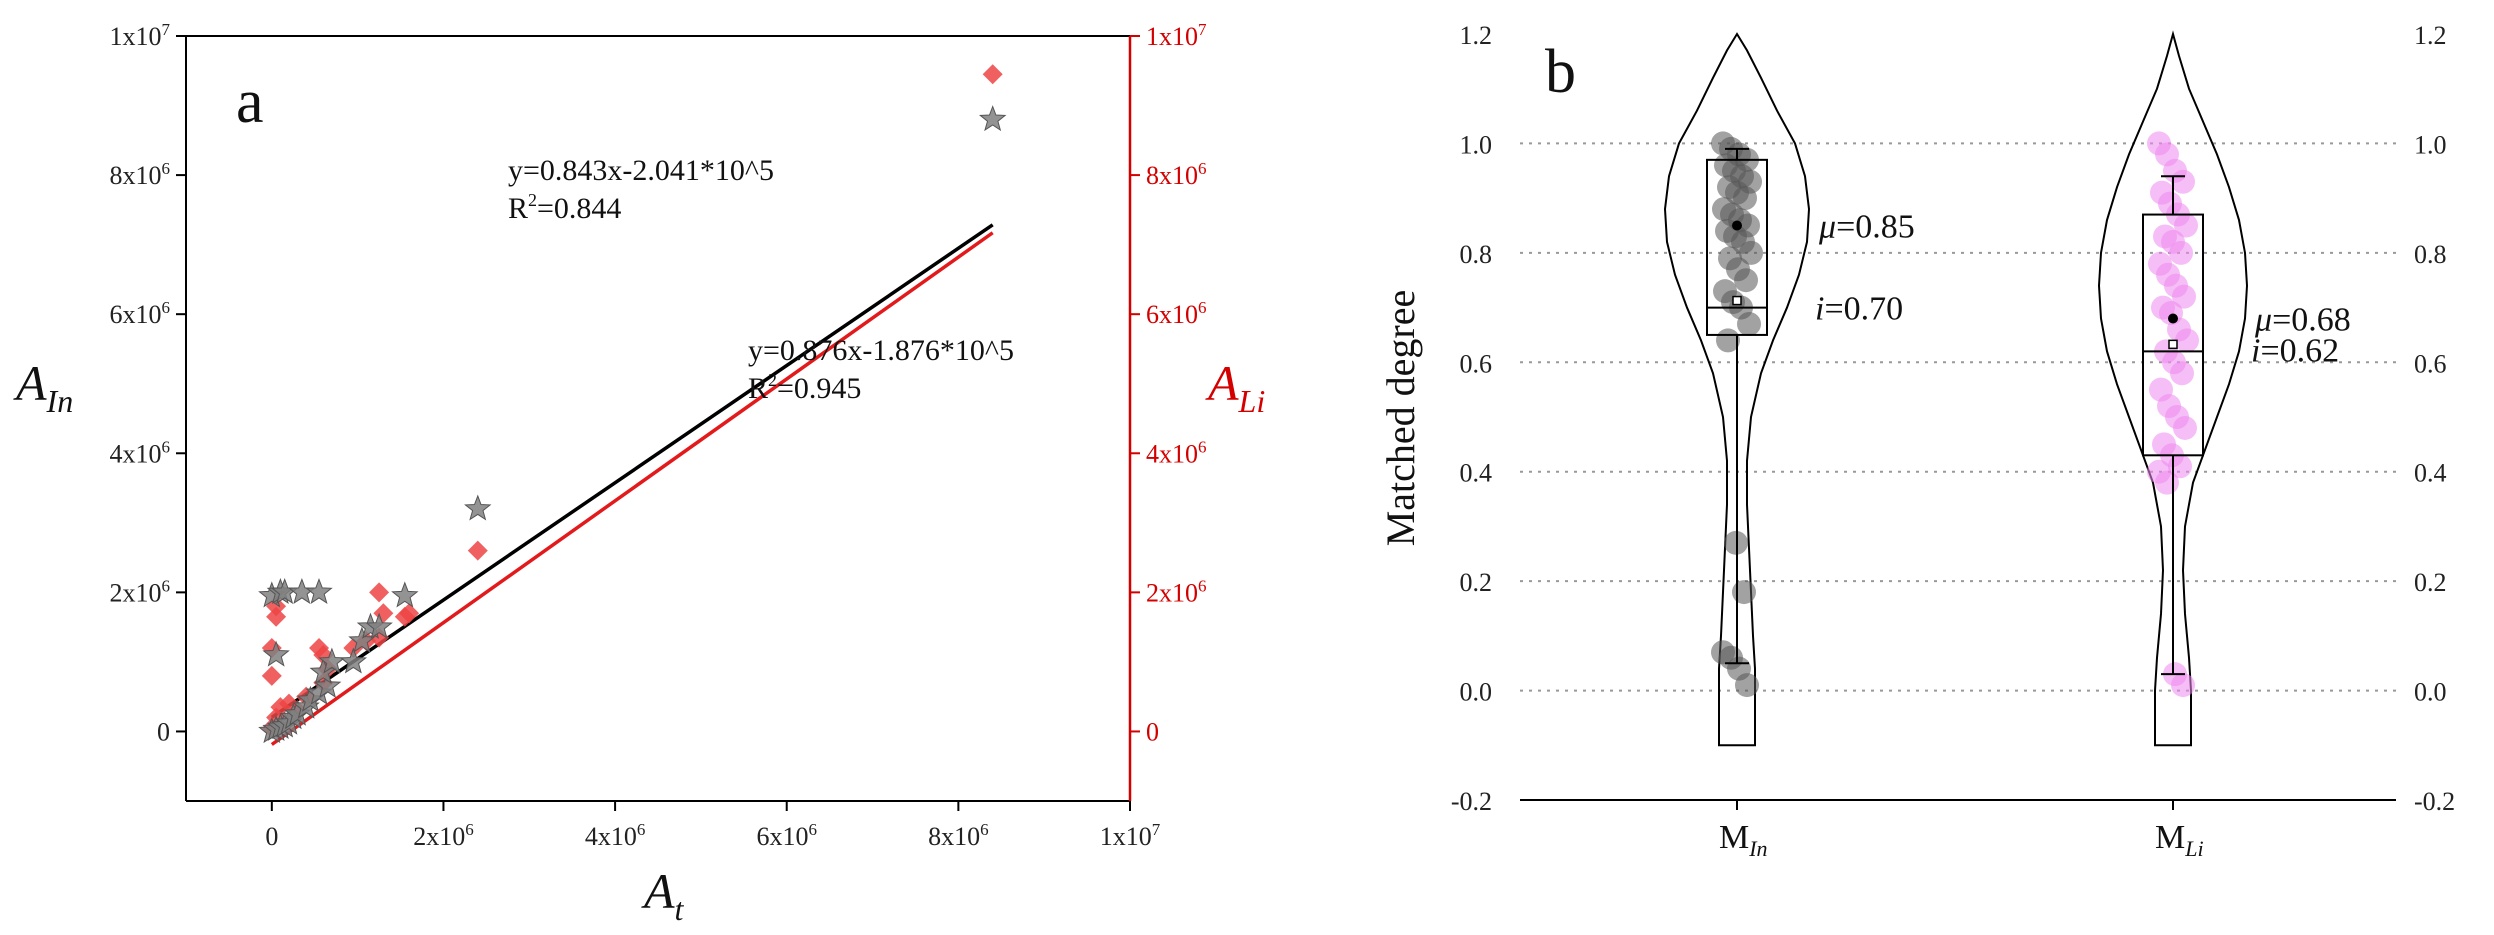  I want to click on x-tick-label: 0, so click(271, 836).